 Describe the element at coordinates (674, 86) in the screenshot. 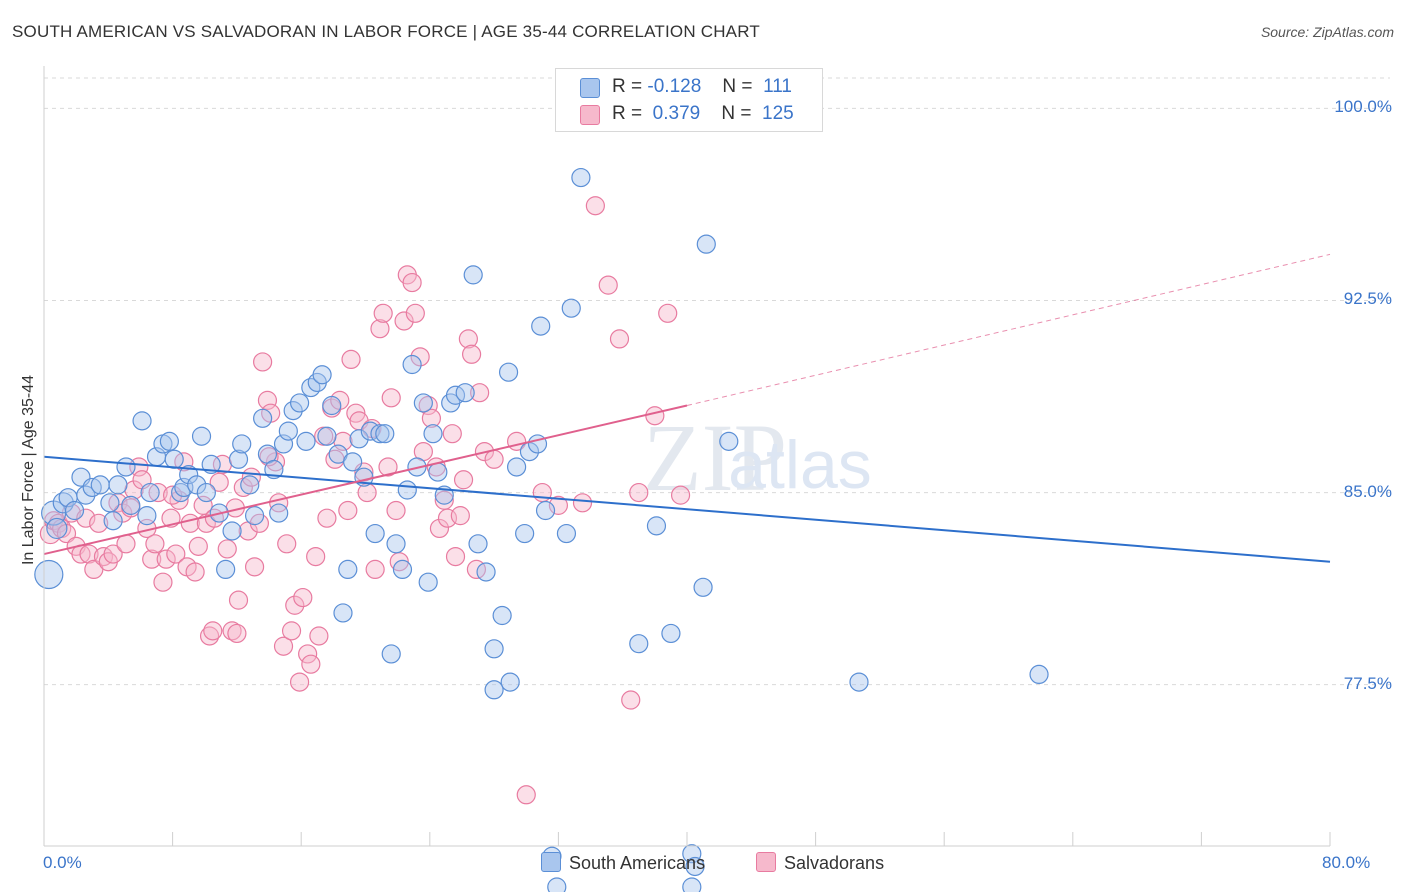

I see `legend-r-value-south: -0.128` at that location.